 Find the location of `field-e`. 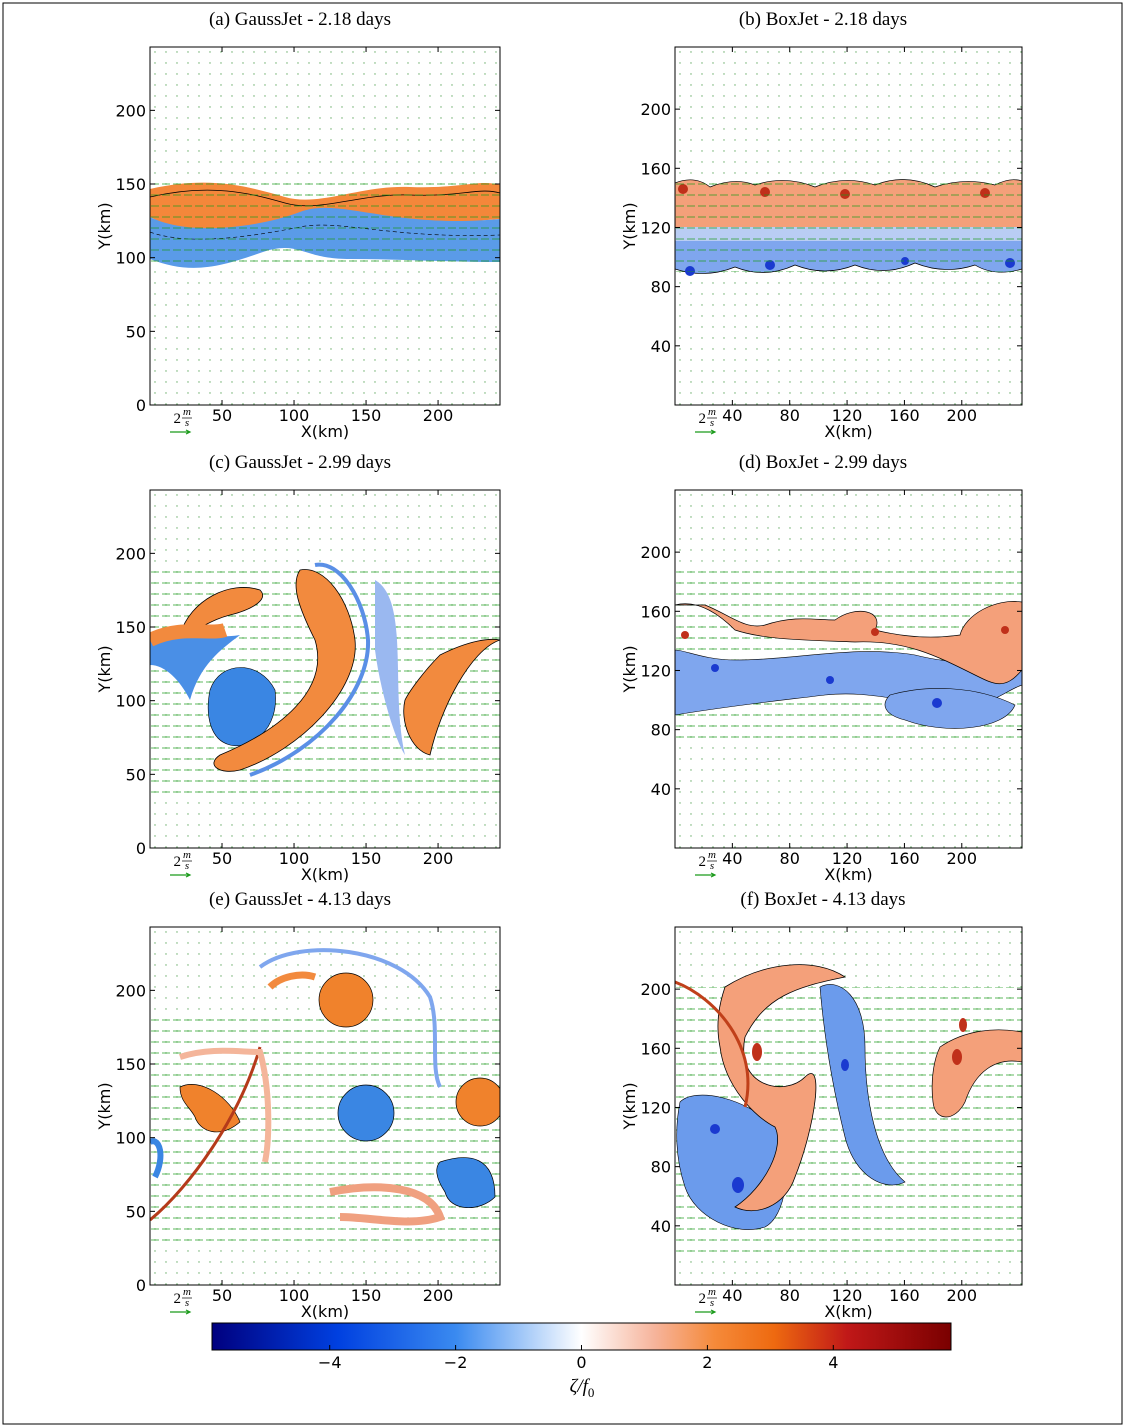

field-e is located at coordinates (325, 1106).